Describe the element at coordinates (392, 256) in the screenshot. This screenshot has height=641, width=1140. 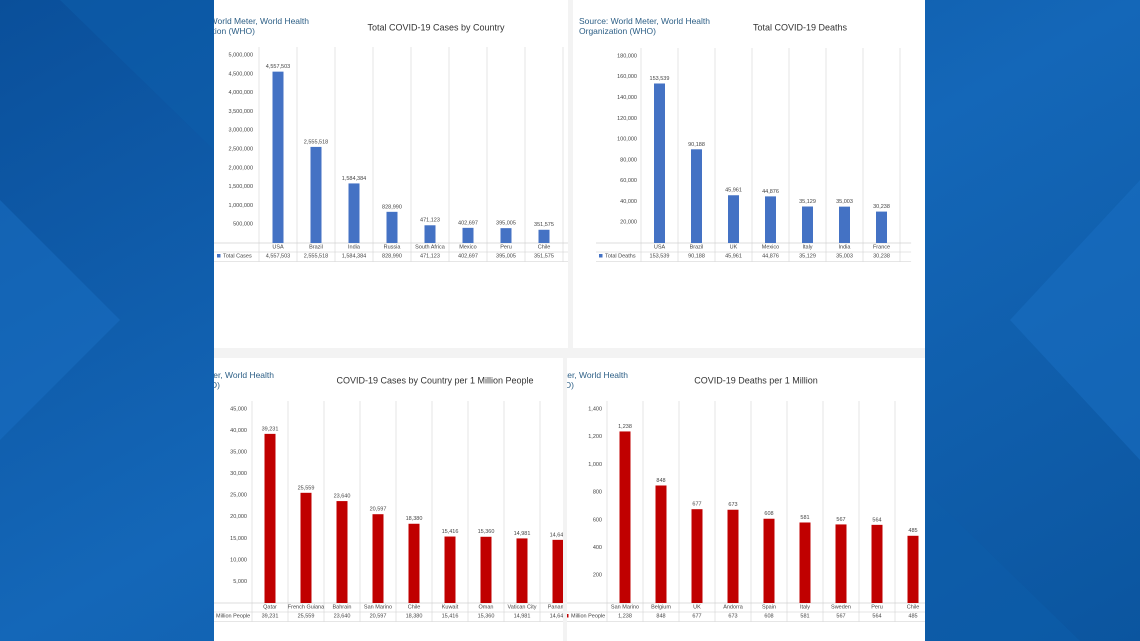
I see `table-value: 828,990` at that location.